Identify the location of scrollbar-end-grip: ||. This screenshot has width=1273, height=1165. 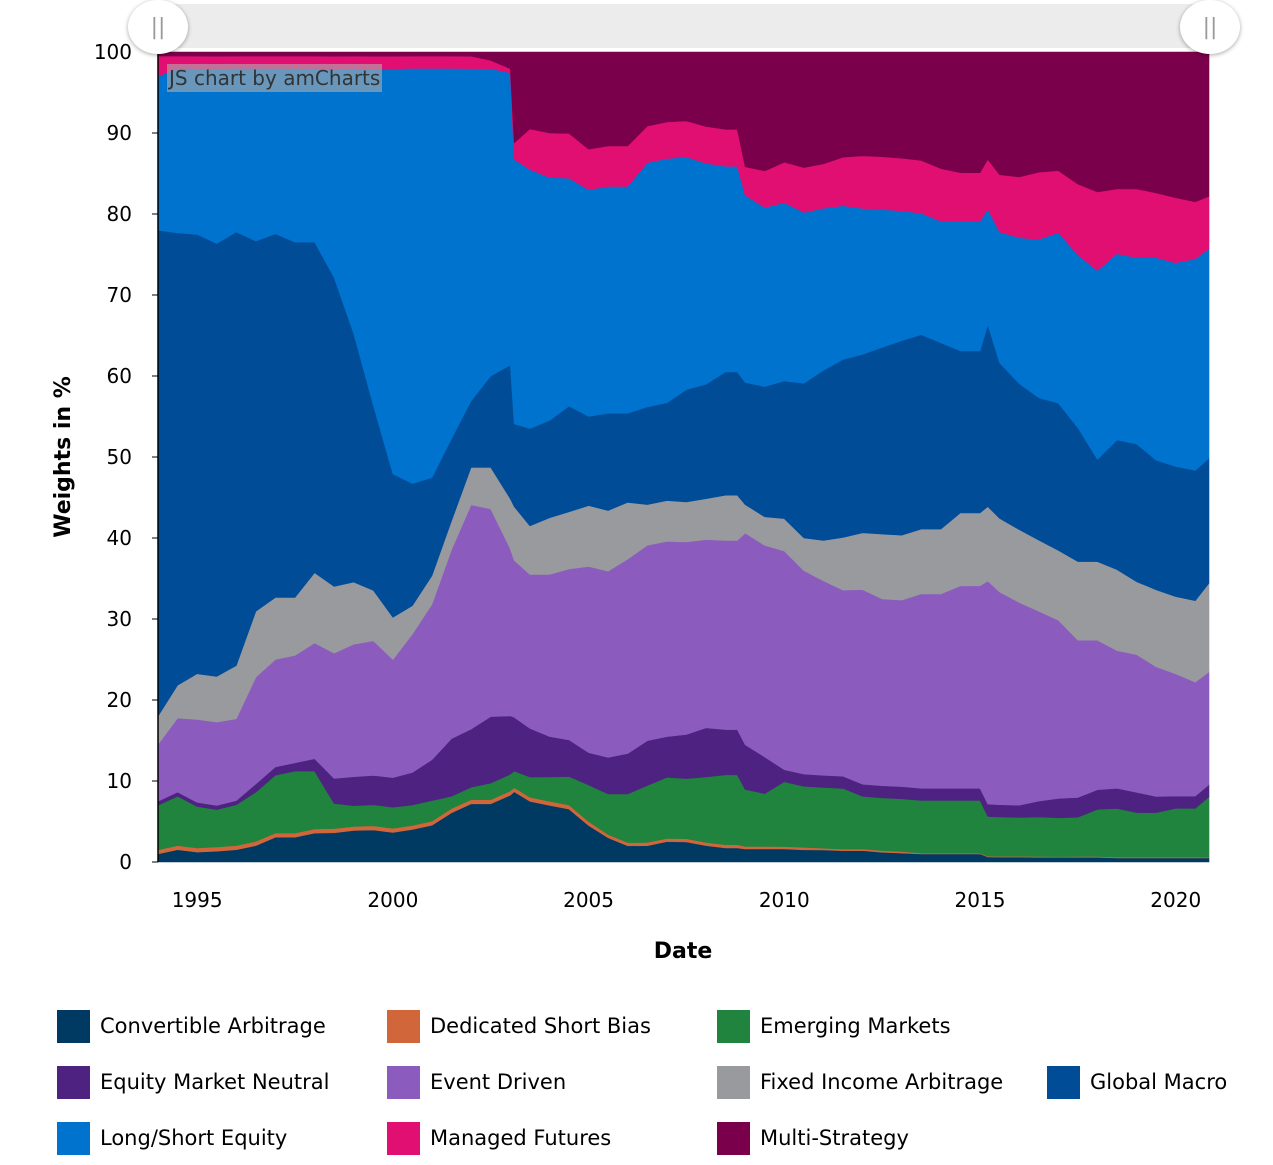
(1210, 27).